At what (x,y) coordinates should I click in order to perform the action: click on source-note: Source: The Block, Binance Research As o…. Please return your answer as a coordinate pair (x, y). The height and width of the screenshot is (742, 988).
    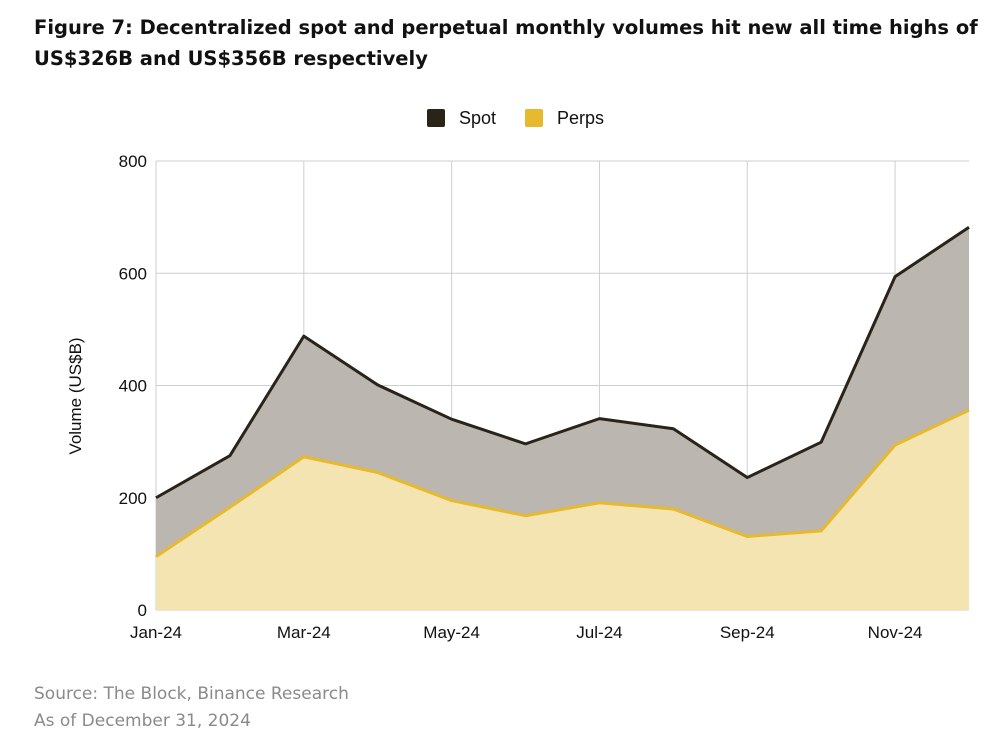
    Looking at the image, I should click on (191, 708).